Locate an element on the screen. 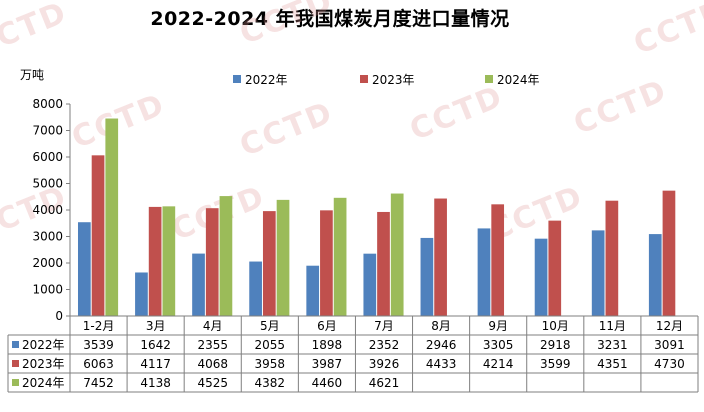 The height and width of the screenshot is (412, 704). data-label: 2946 is located at coordinates (441, 345).